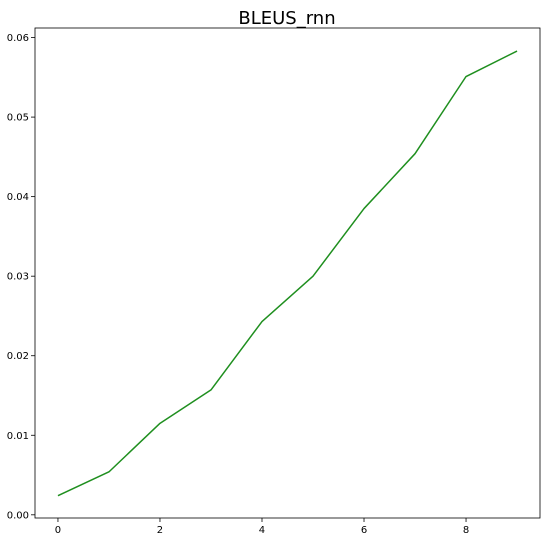 This screenshot has width=547, height=544. What do you see at coordinates (364, 530) in the screenshot?
I see `x-tick-label: 6` at bounding box center [364, 530].